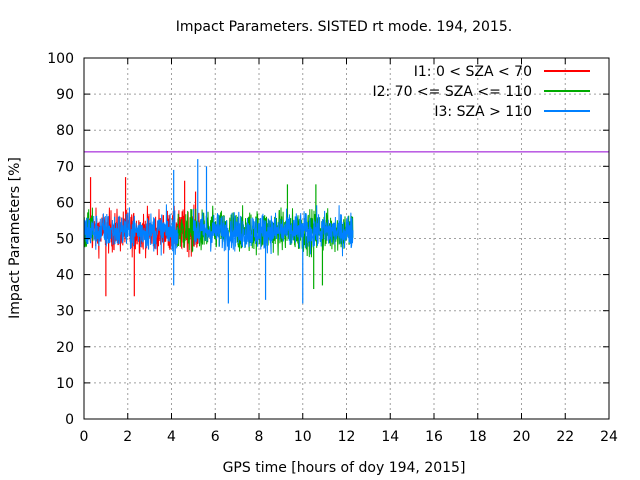  Describe the element at coordinates (390, 437) in the screenshot. I see `x-tick-label: 14` at that location.